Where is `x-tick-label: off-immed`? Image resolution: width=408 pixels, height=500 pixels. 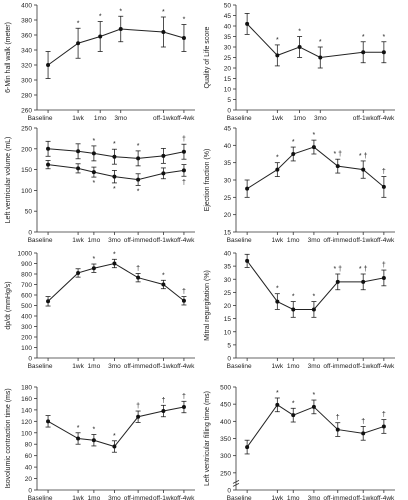
x-tick-label: off-immed is located at coordinates (337, 366).